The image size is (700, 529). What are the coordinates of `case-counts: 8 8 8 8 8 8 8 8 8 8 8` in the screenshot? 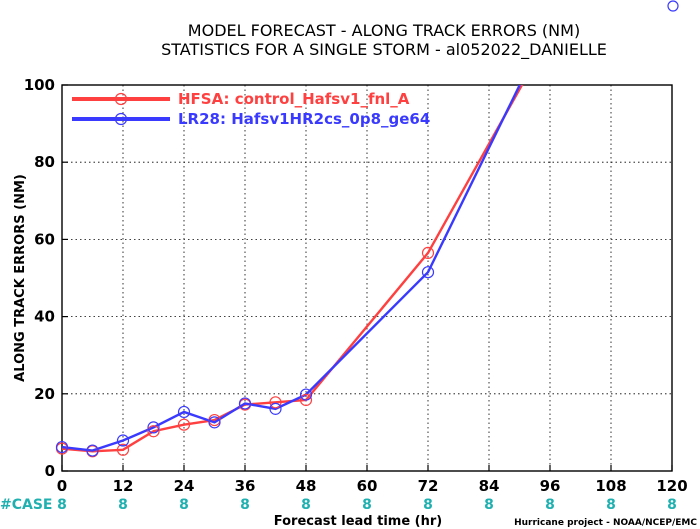 It's located at (367, 505).